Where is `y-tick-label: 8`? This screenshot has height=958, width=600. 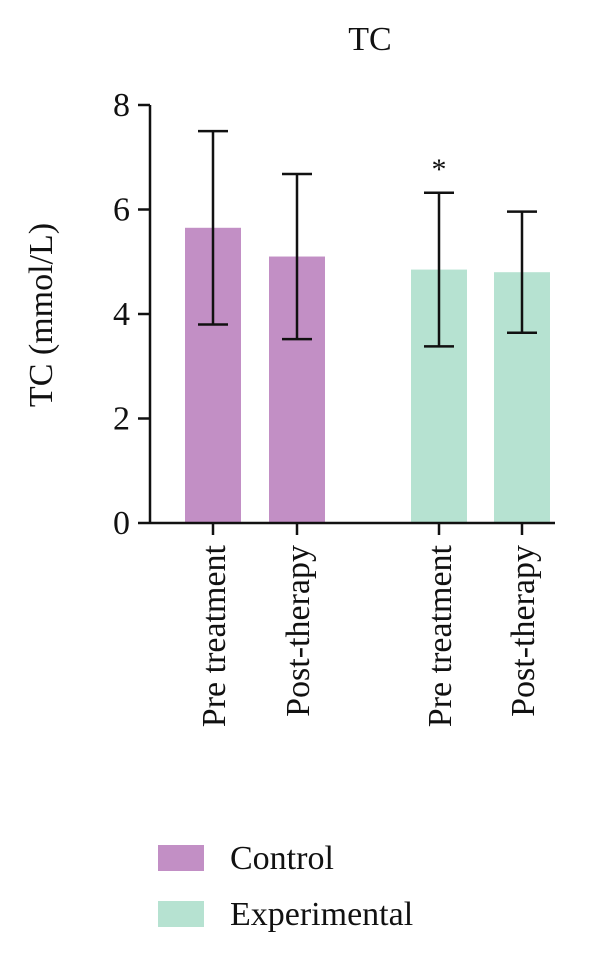 y-tick-label: 8 is located at coordinates (121, 105).